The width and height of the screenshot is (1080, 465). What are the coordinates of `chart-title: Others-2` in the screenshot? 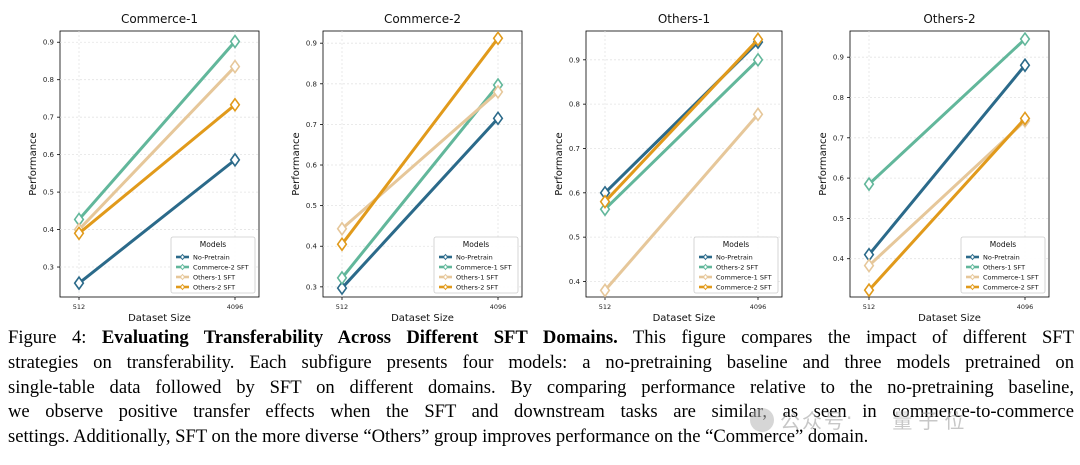 It's located at (949, 19).